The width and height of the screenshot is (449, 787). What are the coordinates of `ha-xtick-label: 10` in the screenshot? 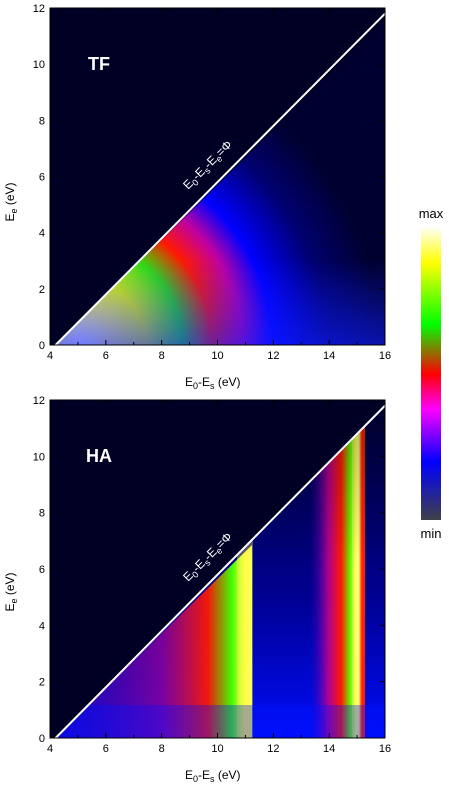 It's located at (217, 749).